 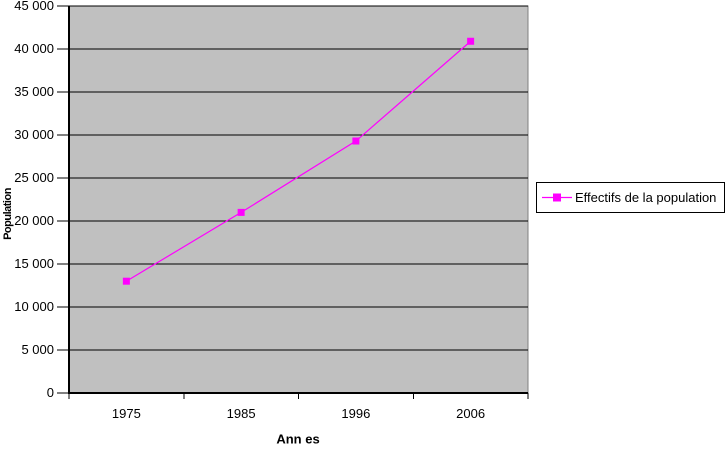 I want to click on x-tick-label: 1996, so click(x=355, y=413).